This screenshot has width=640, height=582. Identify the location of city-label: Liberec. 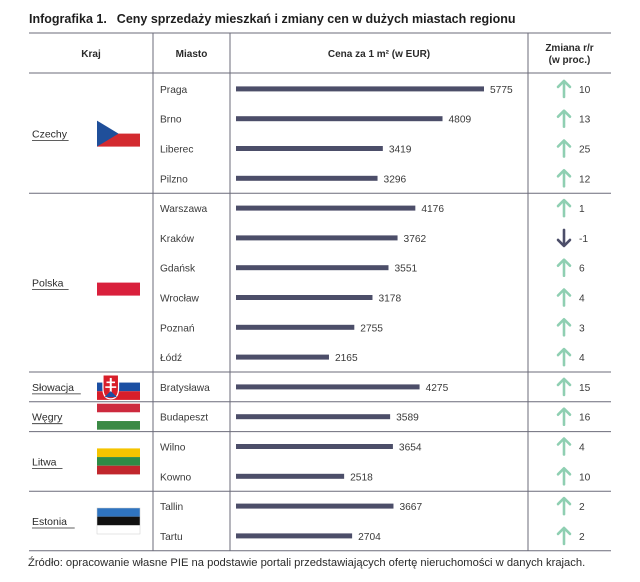
(176, 150).